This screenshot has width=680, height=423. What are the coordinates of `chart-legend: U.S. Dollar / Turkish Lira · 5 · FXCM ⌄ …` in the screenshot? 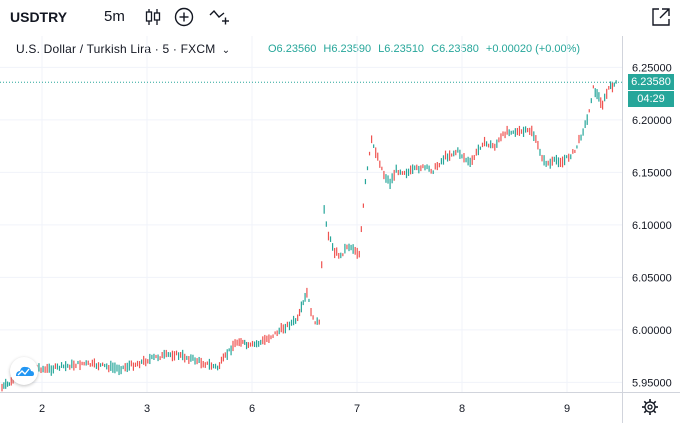 It's located at (298, 51).